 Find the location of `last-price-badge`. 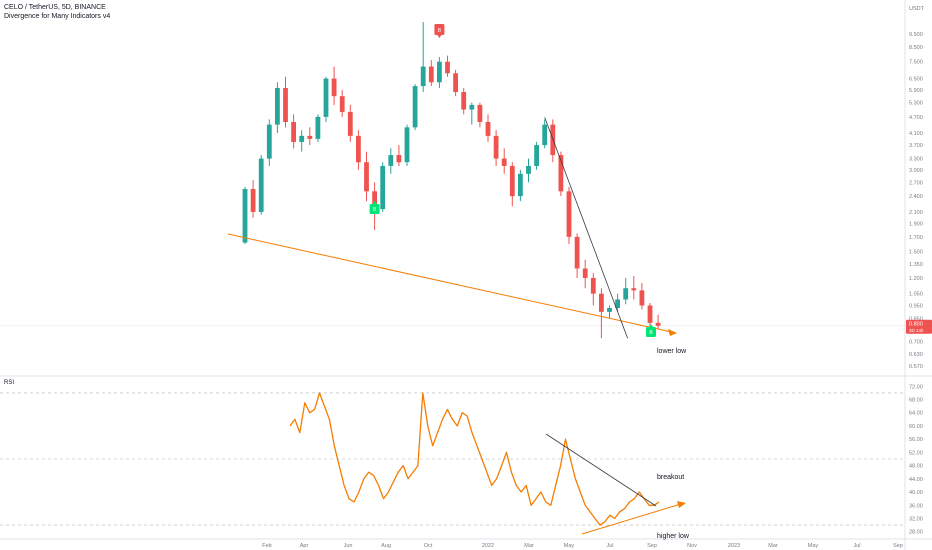

last-price-badge is located at coordinates (919, 326).